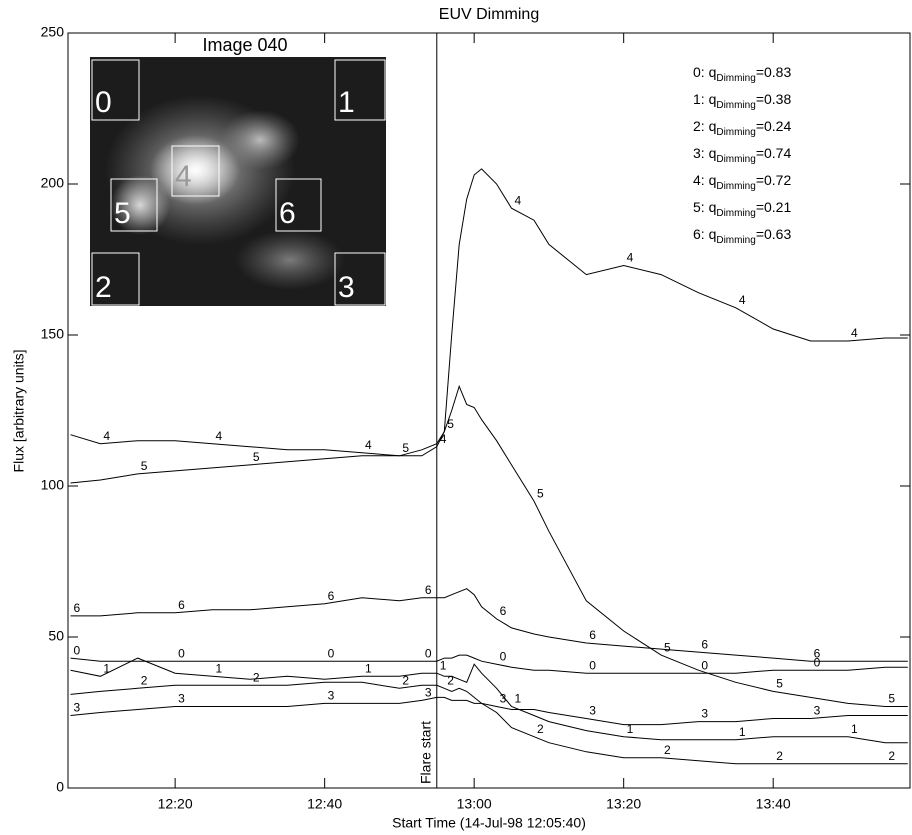  I want to click on x-axis-title: Start Time (14-Jul-98 12:05:40), so click(489, 823).